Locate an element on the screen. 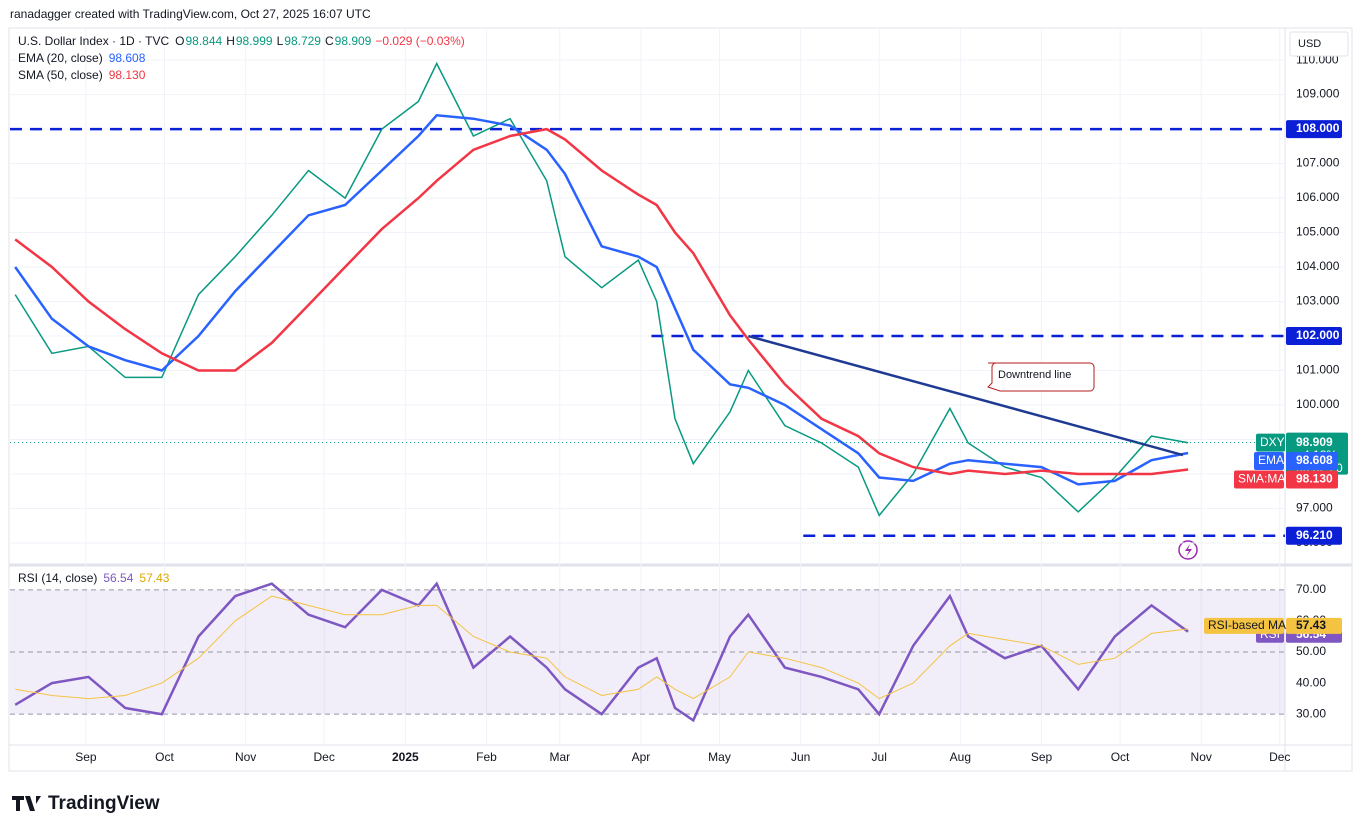 Image resolution: width=1362 pixels, height=838 pixels. y-tick-label: 101.000 is located at coordinates (1318, 370).